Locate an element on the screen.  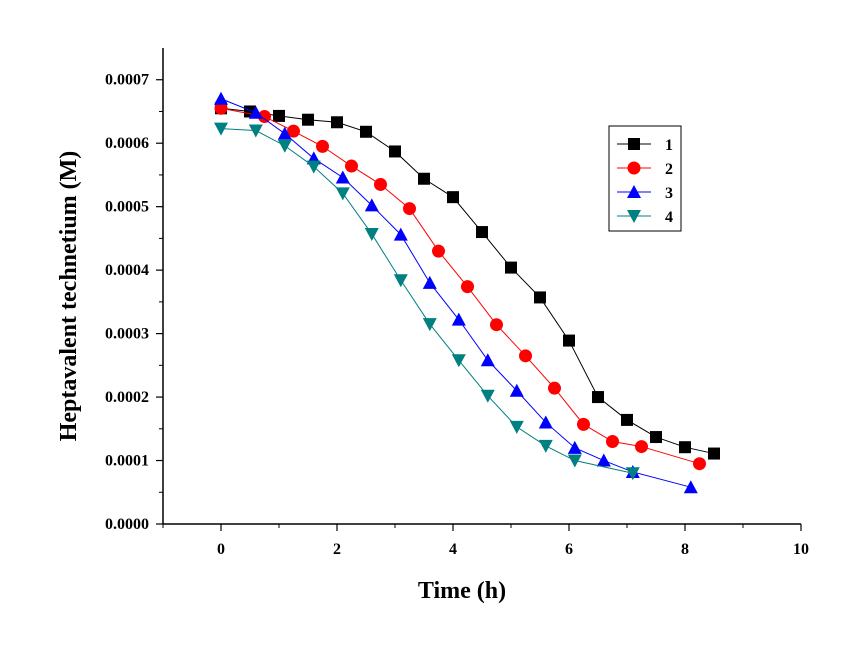
legend: 1 2 3 4 is located at coordinates (645, 178).